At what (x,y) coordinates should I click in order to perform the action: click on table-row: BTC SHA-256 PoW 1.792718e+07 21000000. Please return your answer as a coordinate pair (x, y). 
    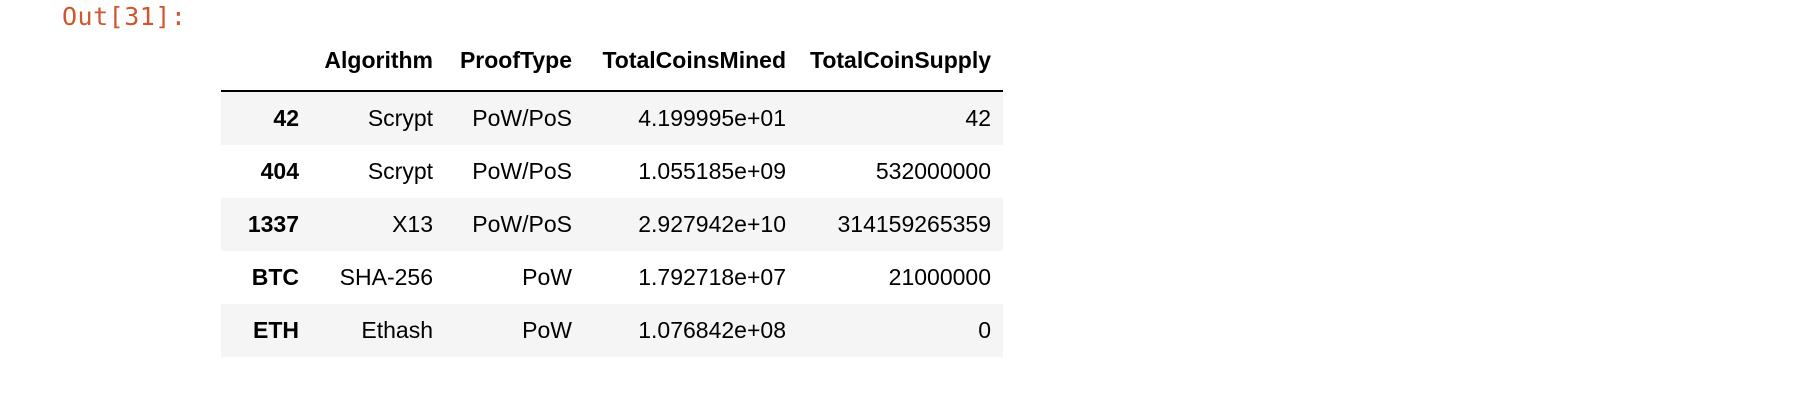
    Looking at the image, I should click on (612, 277).